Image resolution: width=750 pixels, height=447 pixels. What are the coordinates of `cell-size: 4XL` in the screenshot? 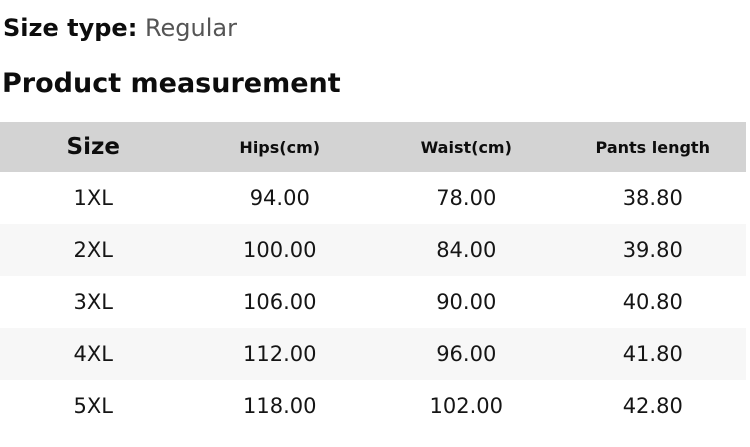 It's located at (93, 354).